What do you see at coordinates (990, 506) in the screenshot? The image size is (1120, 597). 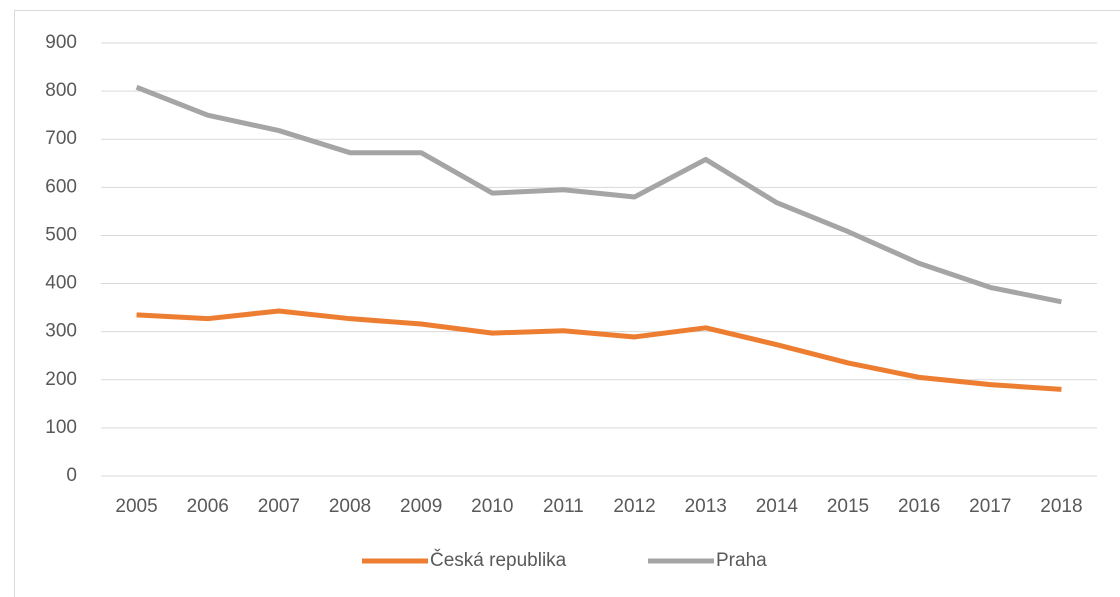 I see `x-tick-label: 2017` at bounding box center [990, 506].